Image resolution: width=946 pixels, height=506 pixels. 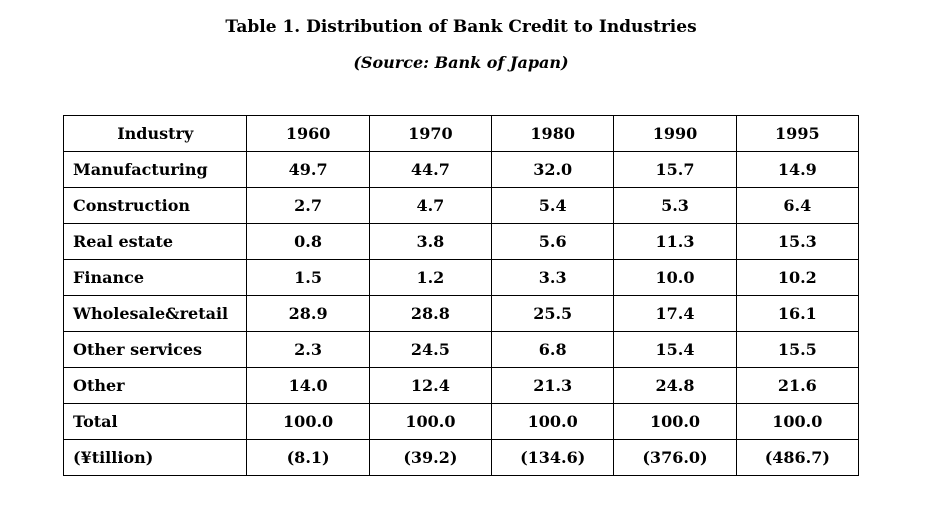 What do you see at coordinates (675, 349) in the screenshot?
I see `table-cell: 15.4` at bounding box center [675, 349].